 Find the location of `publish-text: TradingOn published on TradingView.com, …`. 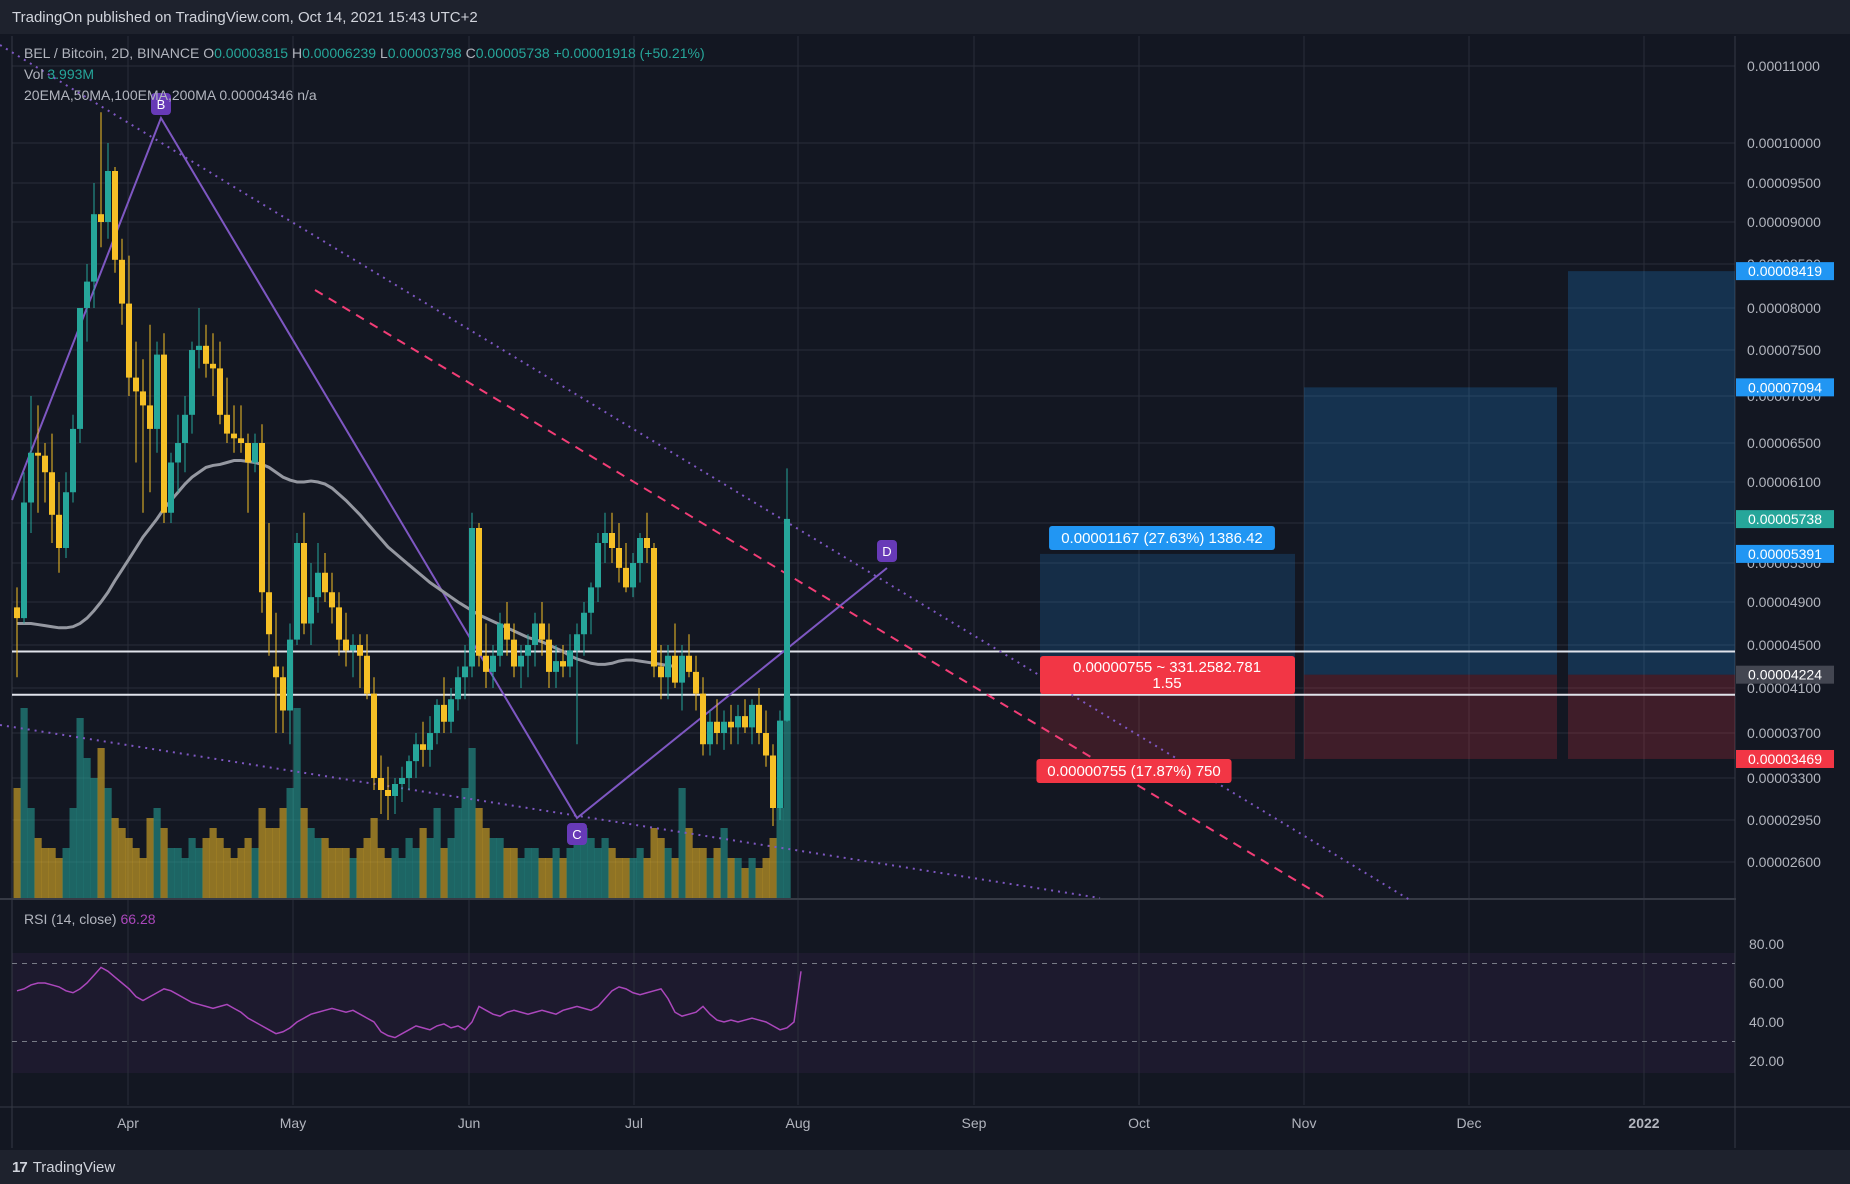

publish-text: TradingOn published on TradingView.com, … is located at coordinates (245, 17).